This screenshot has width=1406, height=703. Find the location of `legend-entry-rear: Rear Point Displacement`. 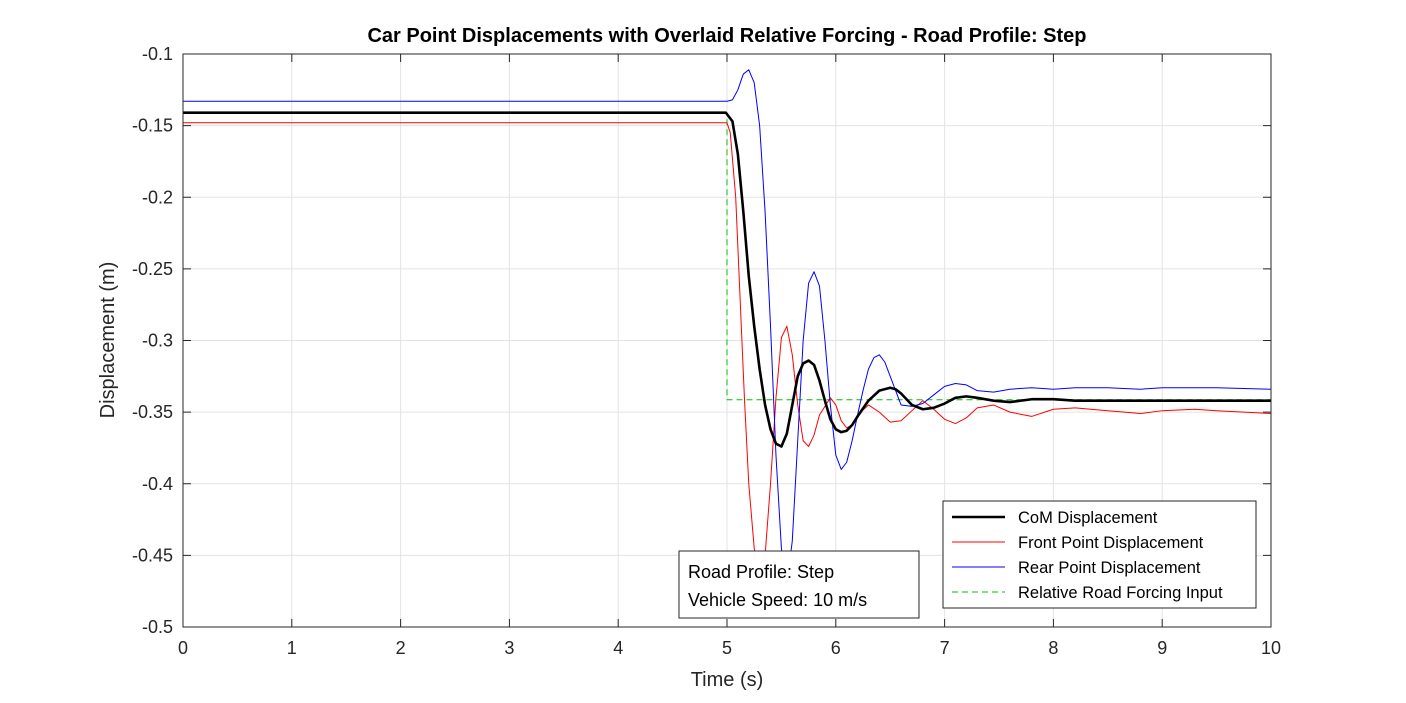

legend-entry-rear: Rear Point Displacement is located at coordinates (1109, 568).